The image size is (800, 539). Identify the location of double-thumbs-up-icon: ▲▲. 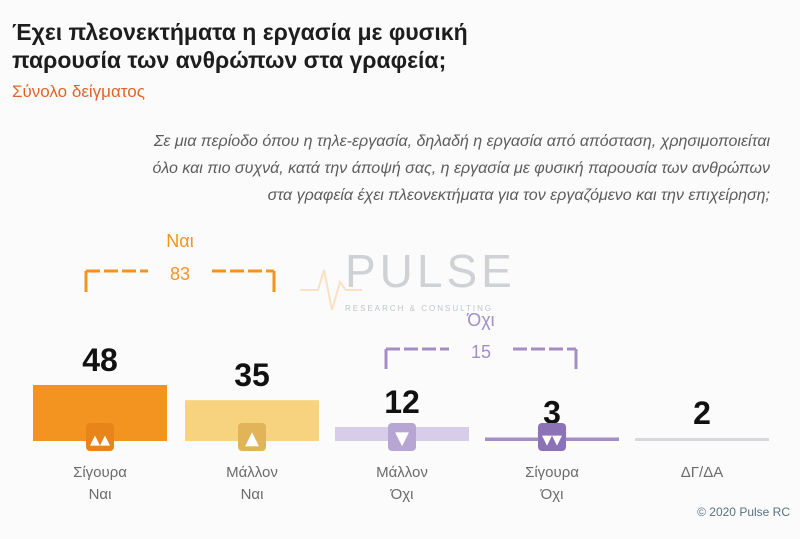
(100, 437).